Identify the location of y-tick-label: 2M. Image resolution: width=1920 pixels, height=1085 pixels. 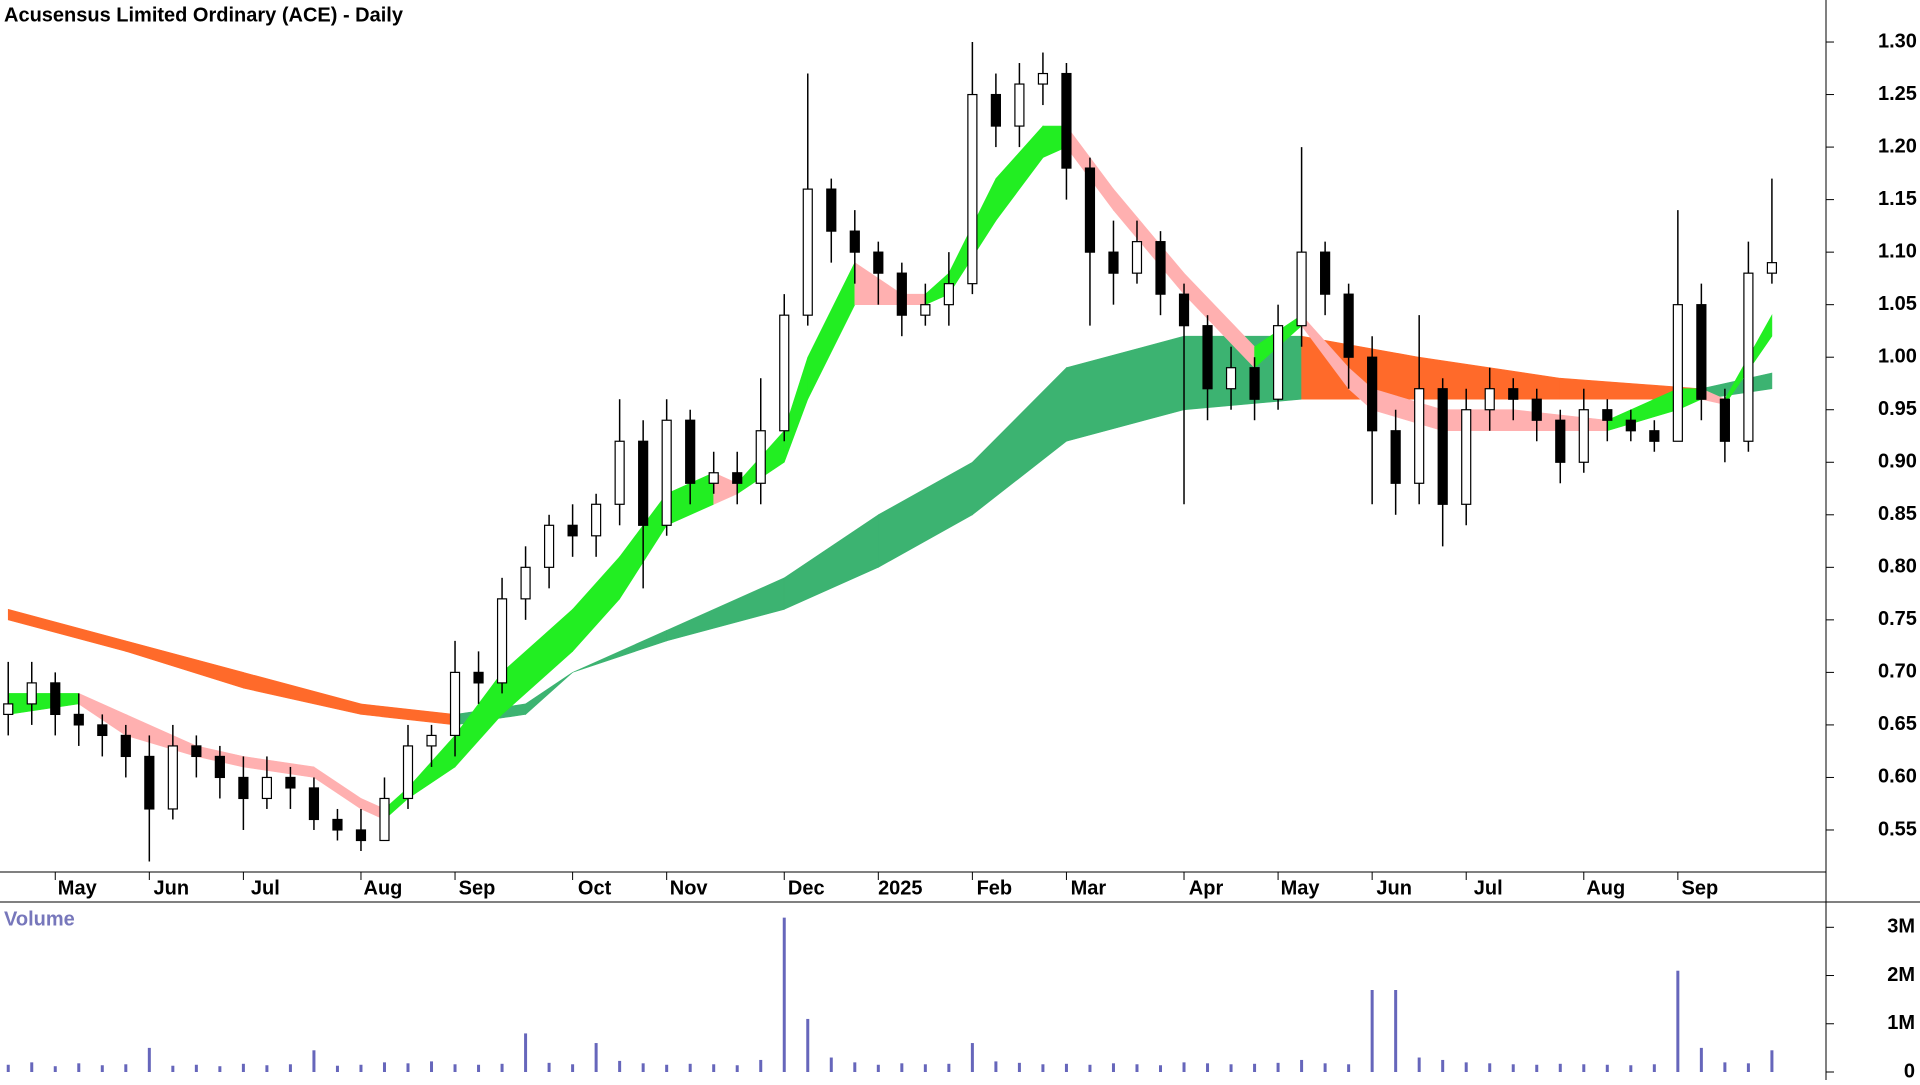
(1901, 975).